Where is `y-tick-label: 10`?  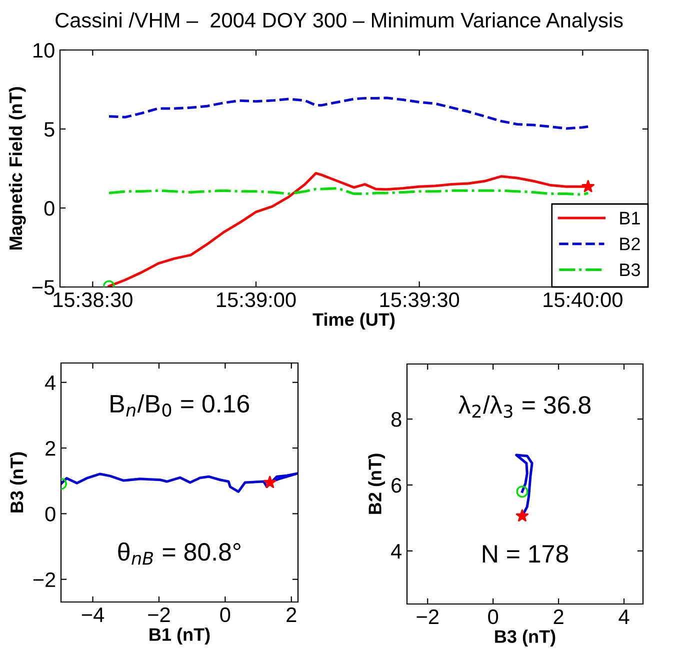 y-tick-label: 10 is located at coordinates (44, 50).